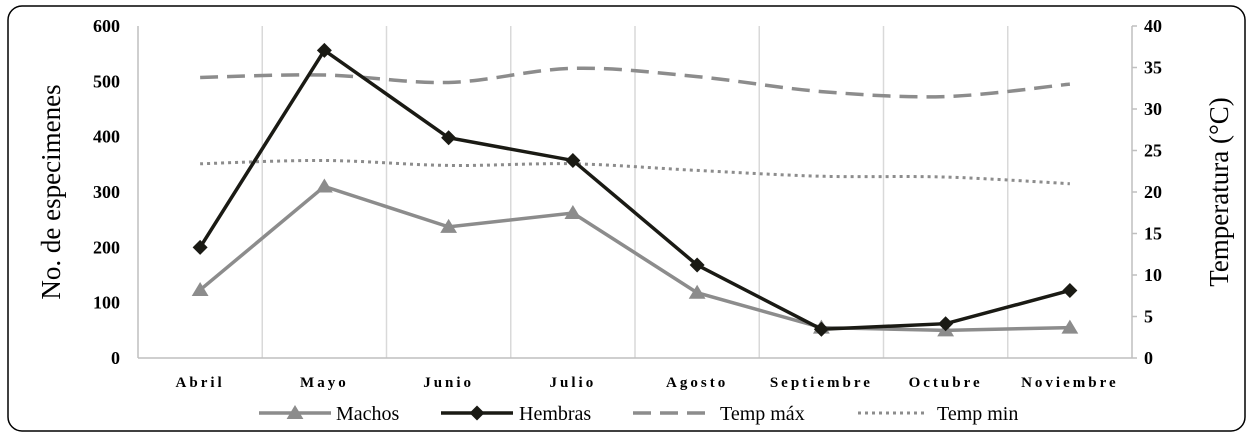 This screenshot has height=442, width=1255. Describe the element at coordinates (946, 383) in the screenshot. I see `x-tick-label: Octubre` at that location.